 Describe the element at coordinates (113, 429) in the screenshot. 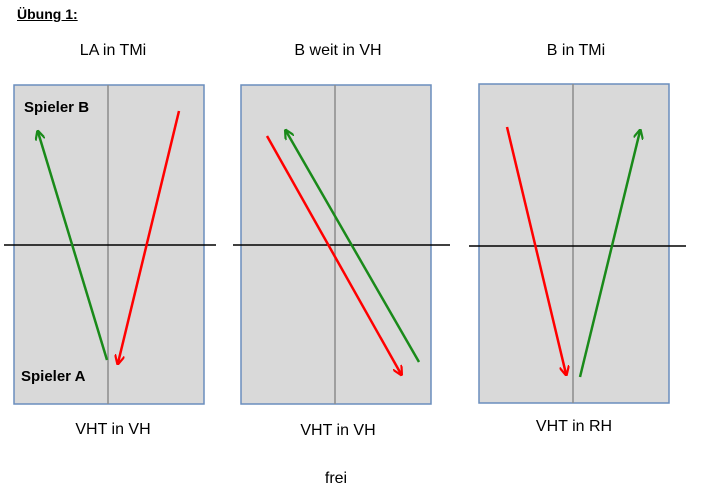

I see `panel-1-caption: VHT in VH` at that location.